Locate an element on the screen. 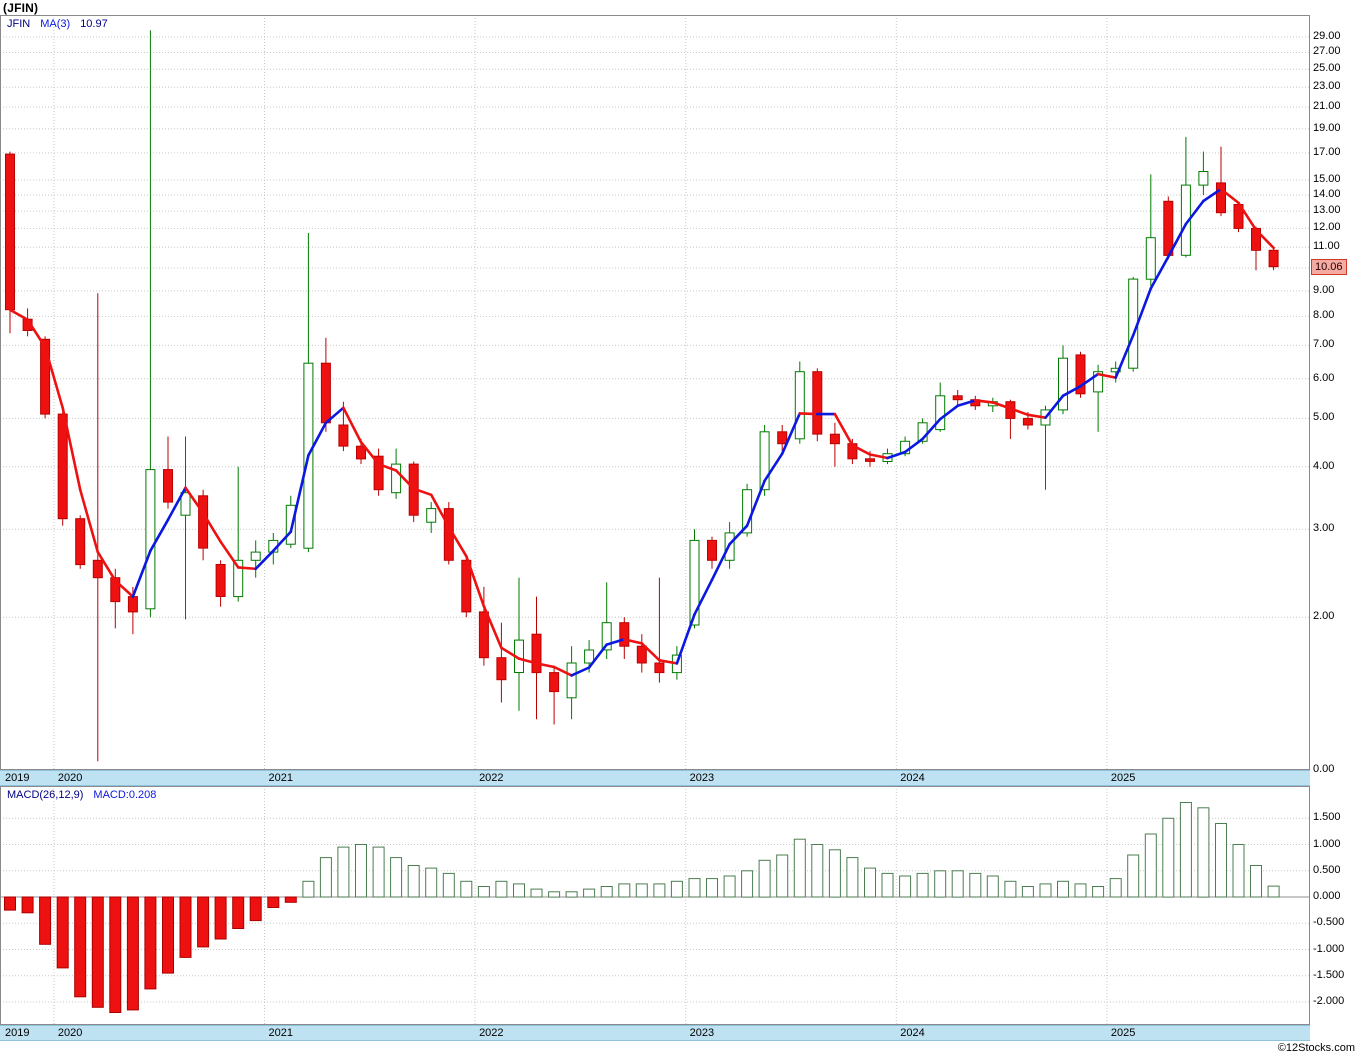 The height and width of the screenshot is (1056, 1360). price-axis-tick: 8.00 is located at coordinates (1324, 315).